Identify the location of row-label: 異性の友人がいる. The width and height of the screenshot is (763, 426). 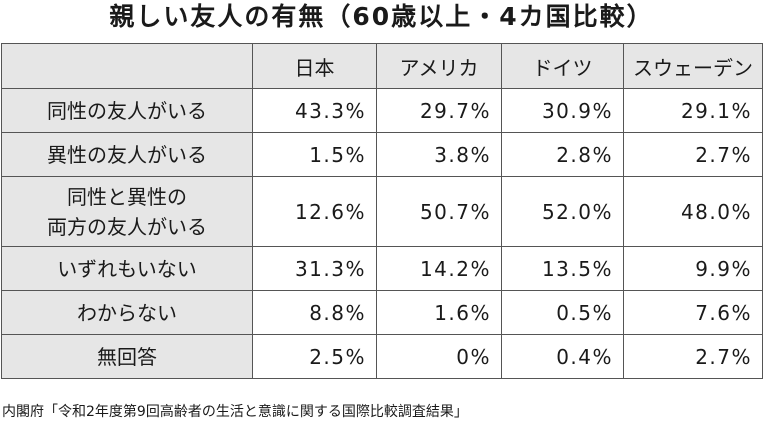
(127, 154).